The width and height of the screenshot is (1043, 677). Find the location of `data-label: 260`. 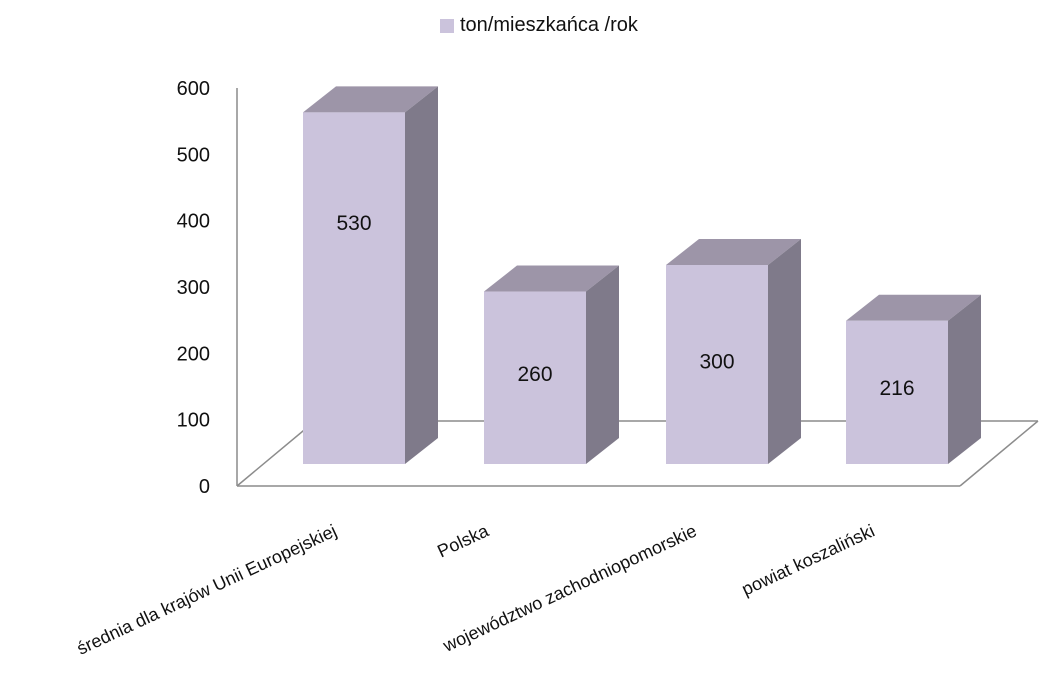

data-label: 260 is located at coordinates (534, 374).